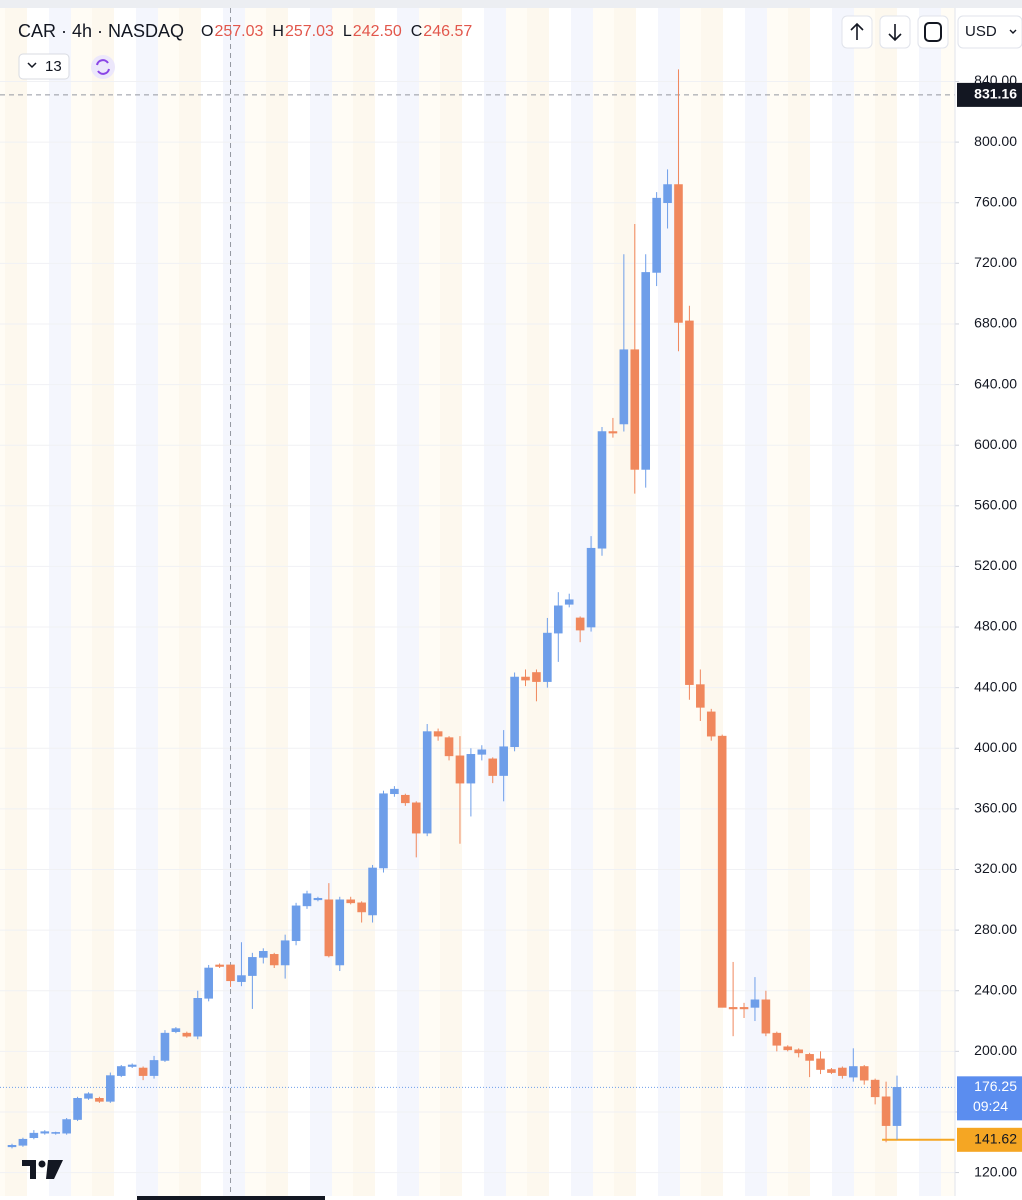 The width and height of the screenshot is (1022, 1200). I want to click on y-tick-label: 440.00, so click(995, 686).